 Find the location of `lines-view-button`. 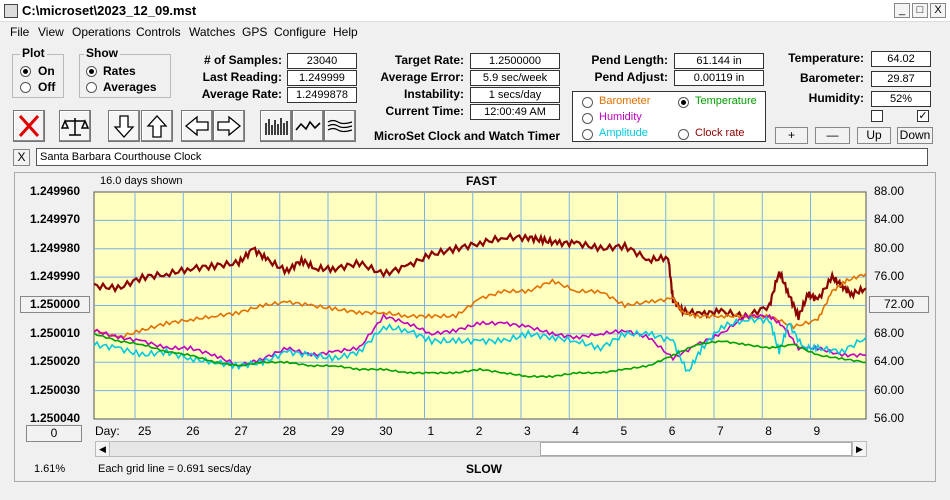

lines-view-button is located at coordinates (340, 126).